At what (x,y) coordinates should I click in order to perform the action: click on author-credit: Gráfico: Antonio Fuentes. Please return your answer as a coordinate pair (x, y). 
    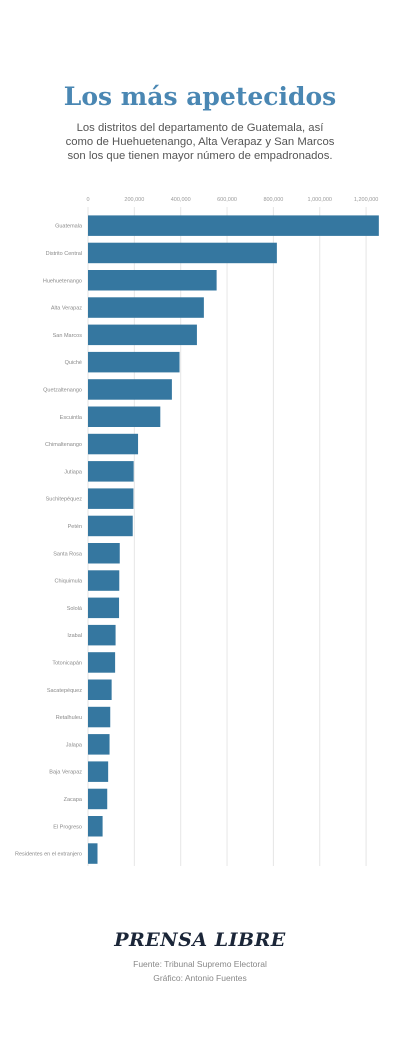
    Looking at the image, I should click on (200, 978).